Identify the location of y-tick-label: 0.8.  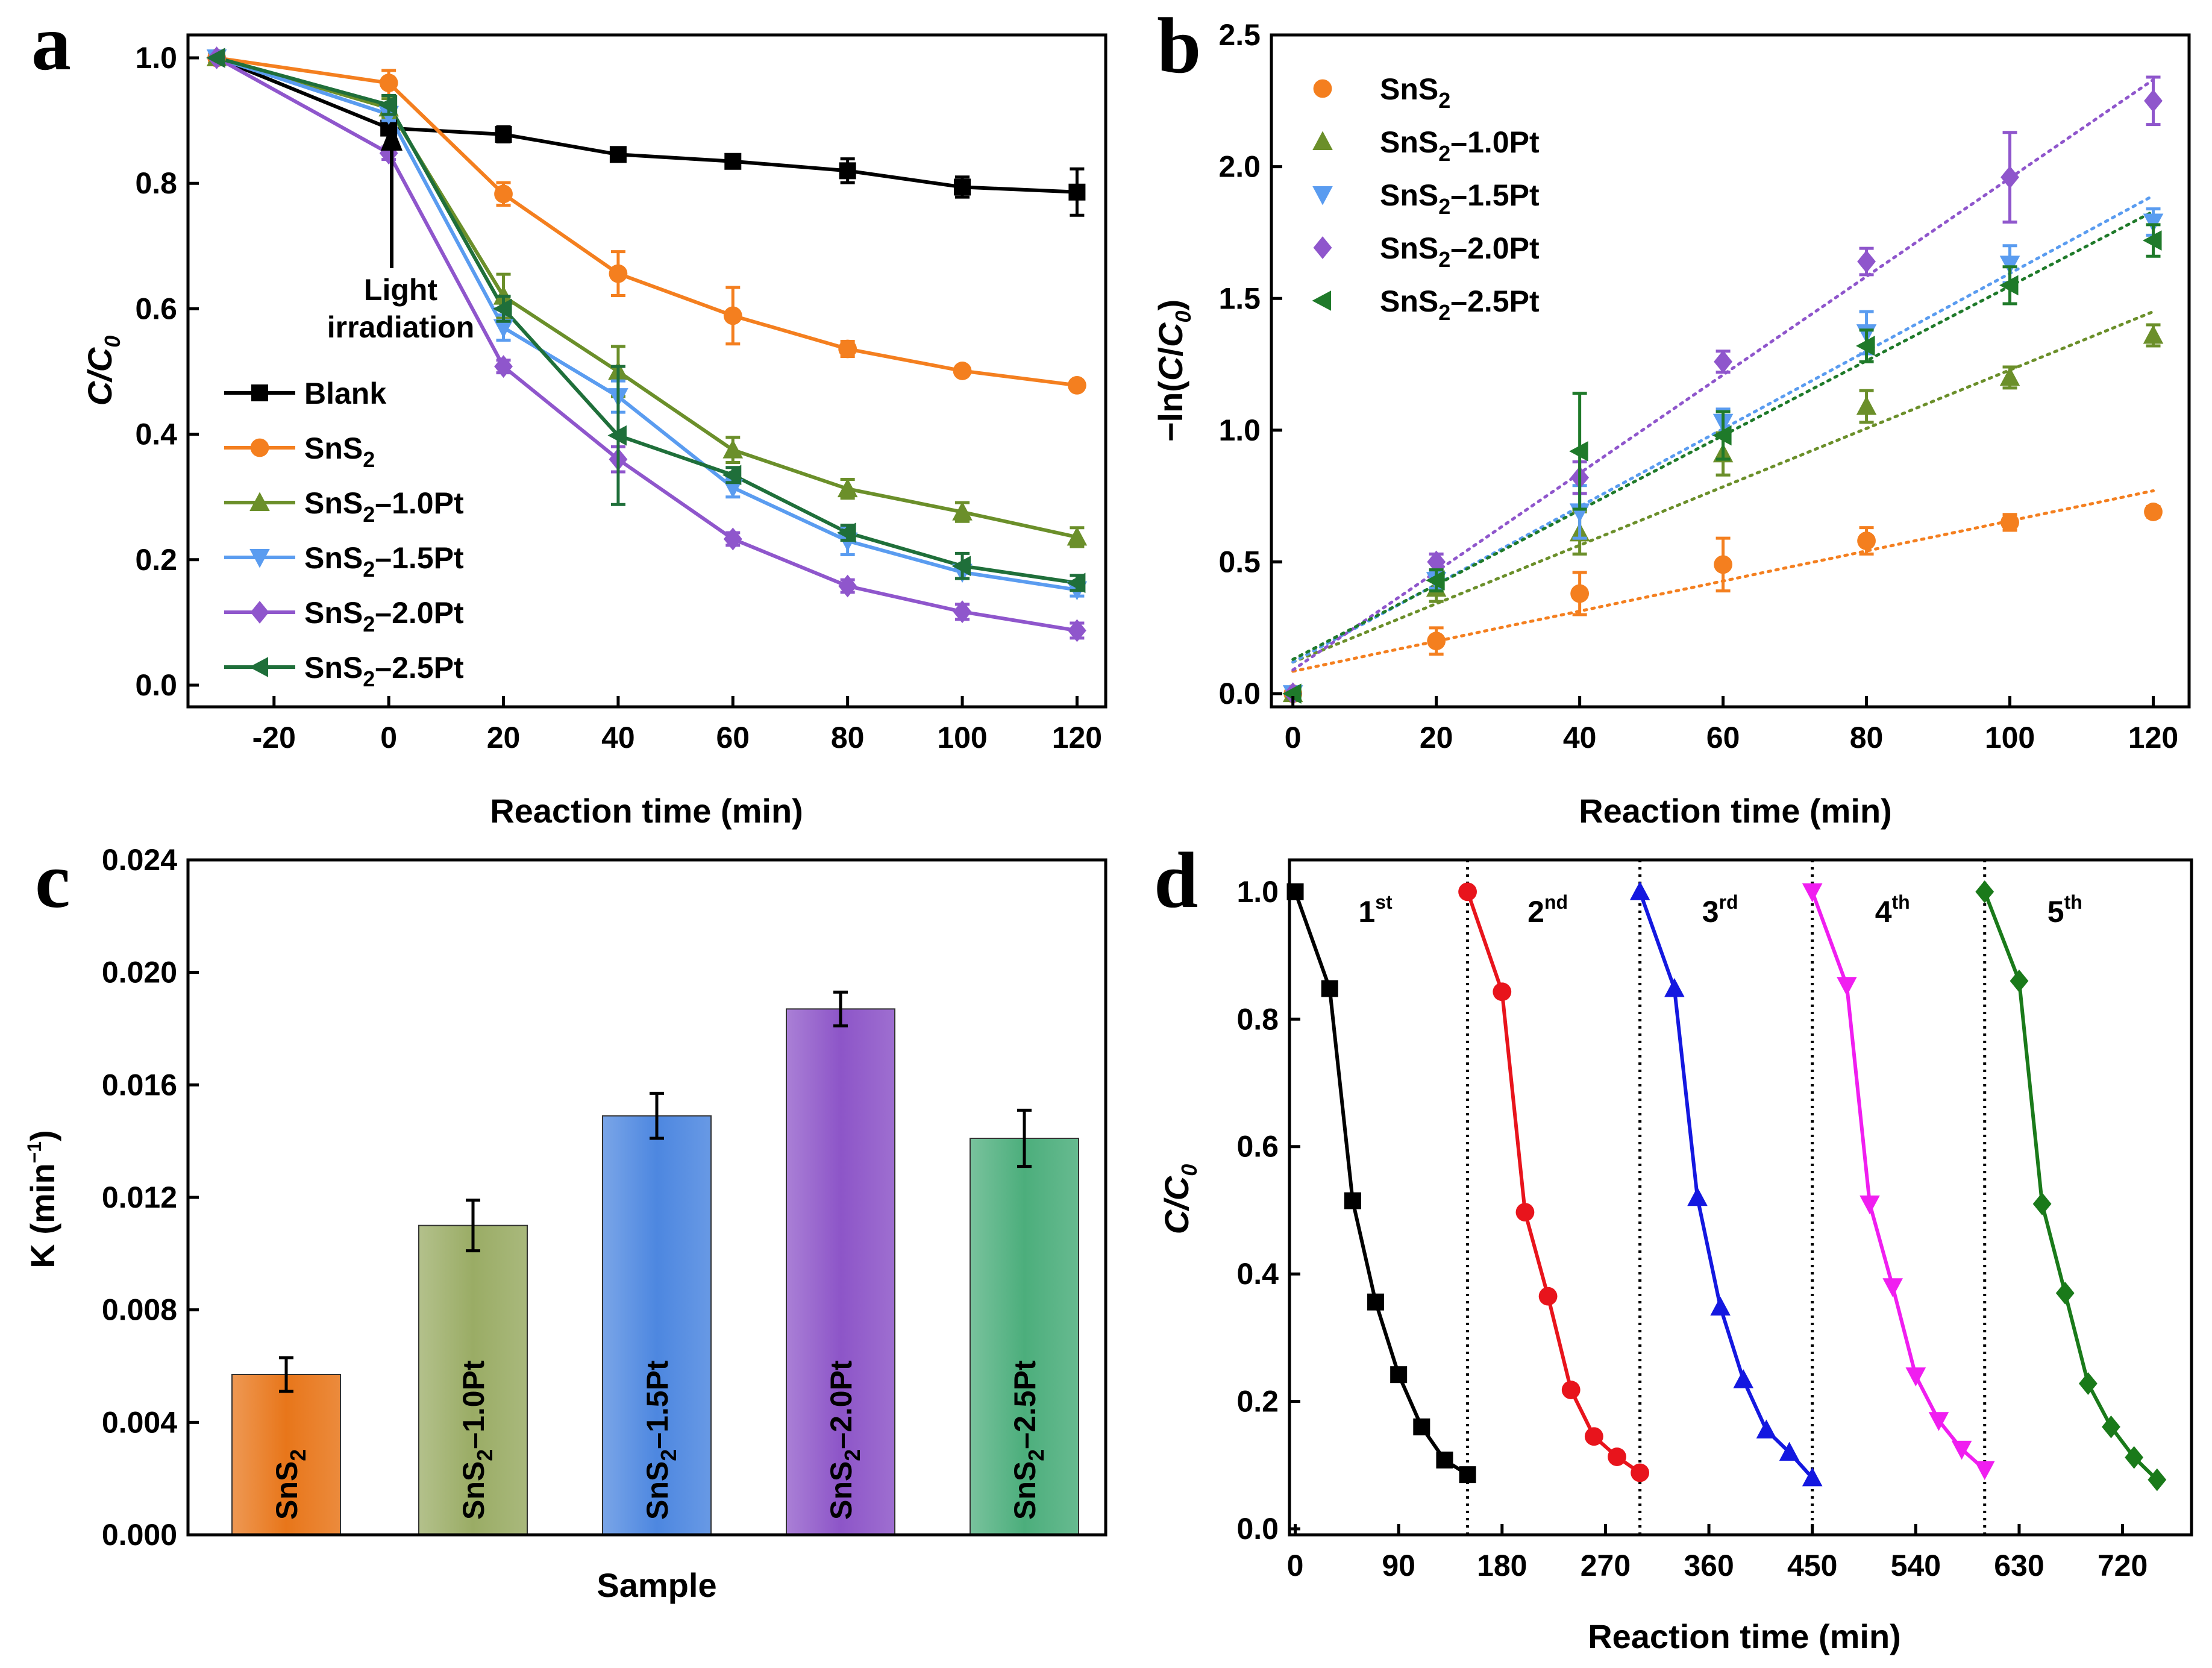
(156, 183).